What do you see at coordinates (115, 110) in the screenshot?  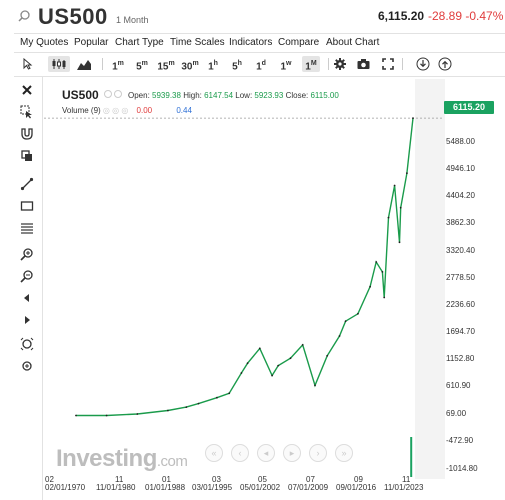 I see `volume-settings-icon: ◎ ◎ ◎` at bounding box center [115, 110].